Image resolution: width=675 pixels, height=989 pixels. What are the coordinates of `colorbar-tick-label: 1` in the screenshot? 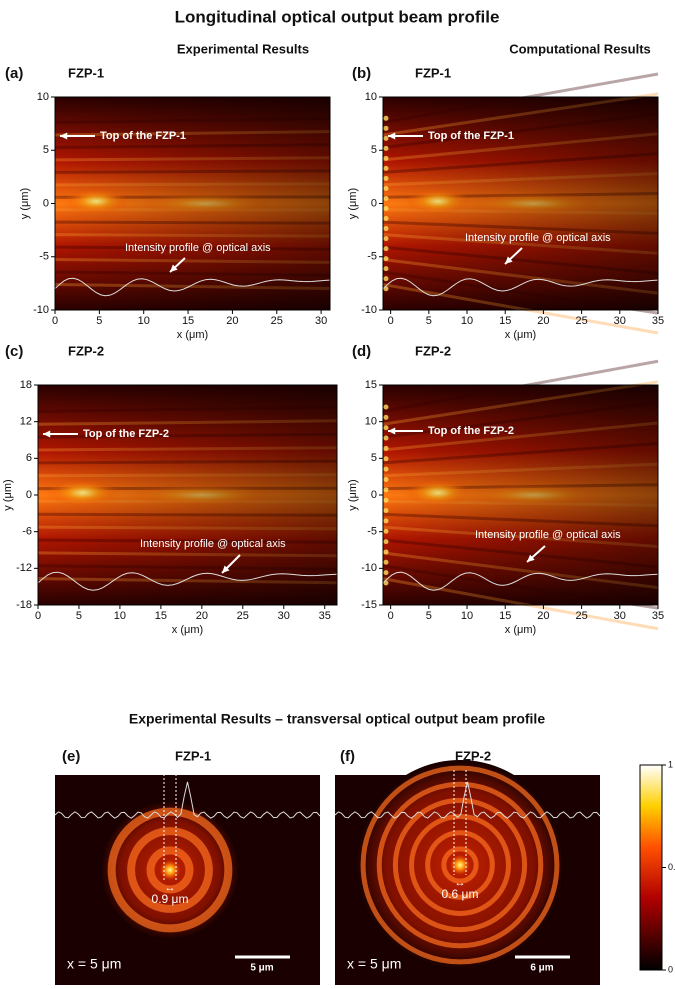 It's located at (670, 764).